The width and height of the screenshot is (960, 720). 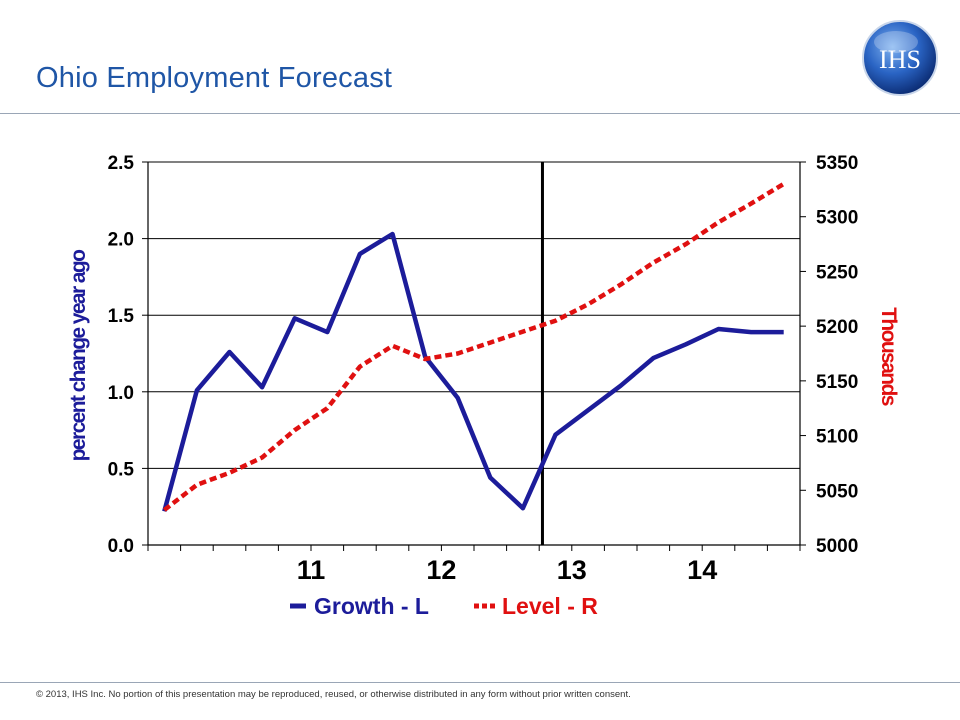 I want to click on right-axis-ticks: 5000 5050 5100 5150 5200 5250 5300 5350, so click(x=829, y=355).